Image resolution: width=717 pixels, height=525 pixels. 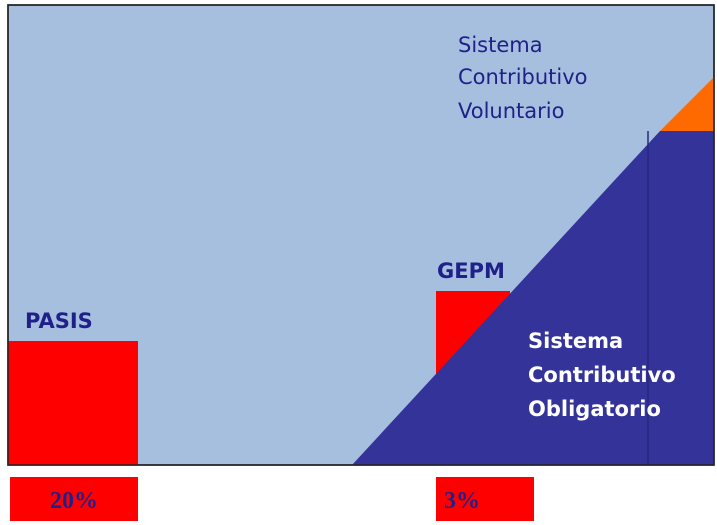 I want to click on voluntary-label: Sistema Contributivo Voluntario, so click(x=523, y=78).